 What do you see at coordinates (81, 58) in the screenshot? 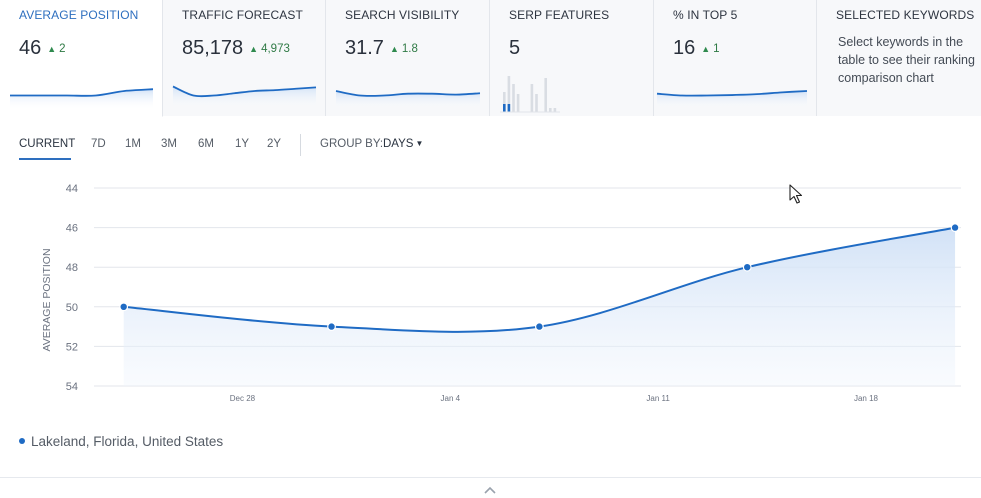
I see `card-average-position: AVERAGE POSITION 46 ▲ 2` at bounding box center [81, 58].